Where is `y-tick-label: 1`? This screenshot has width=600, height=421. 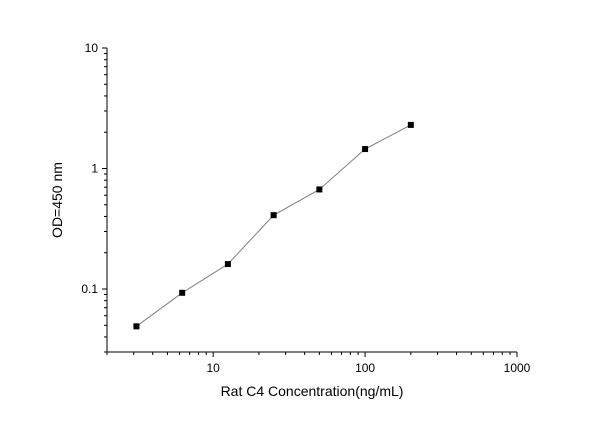 y-tick-label: 1 is located at coordinates (94, 168).